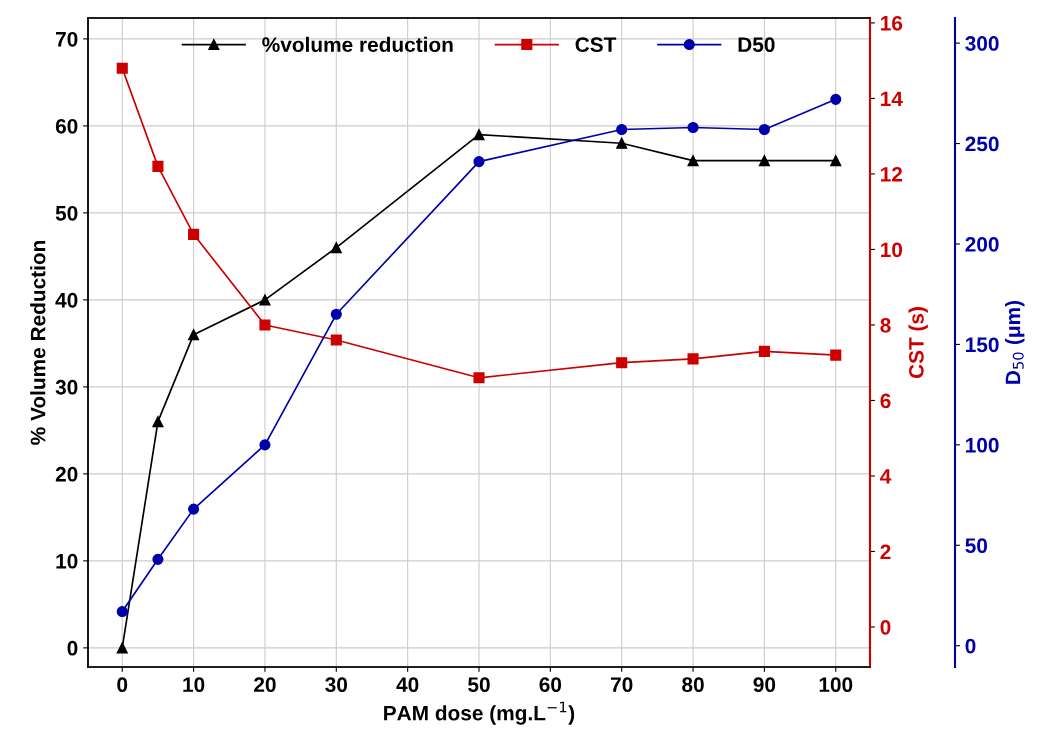 Image resolution: width=1059 pixels, height=745 pixels. What do you see at coordinates (886, 476) in the screenshot?
I see `y2-tick-label: 4` at bounding box center [886, 476].